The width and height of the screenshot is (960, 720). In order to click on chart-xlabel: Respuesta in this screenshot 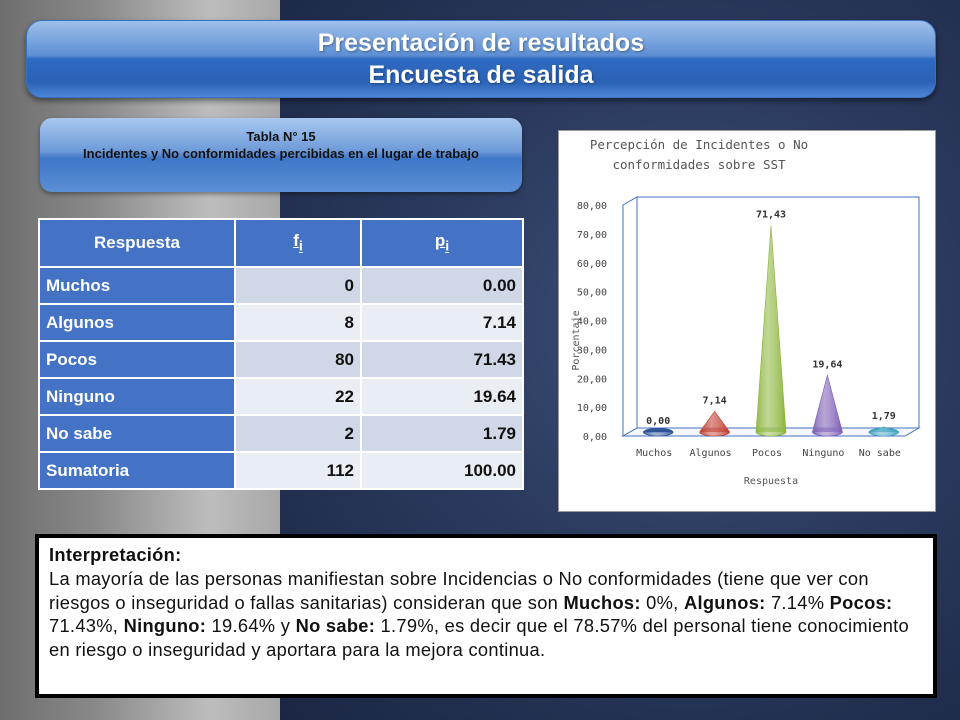, I will do `click(771, 481)`.